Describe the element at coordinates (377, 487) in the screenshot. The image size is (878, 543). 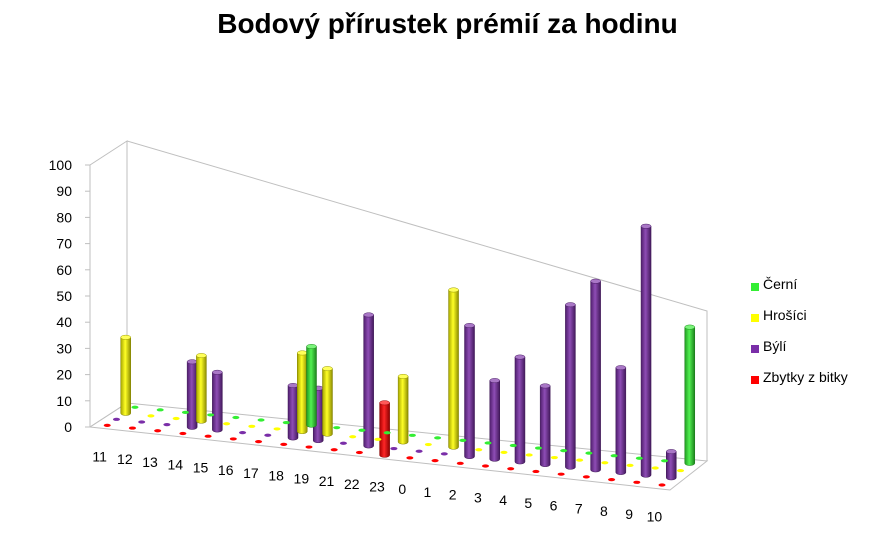
I see `x-tick-label: 23` at that location.